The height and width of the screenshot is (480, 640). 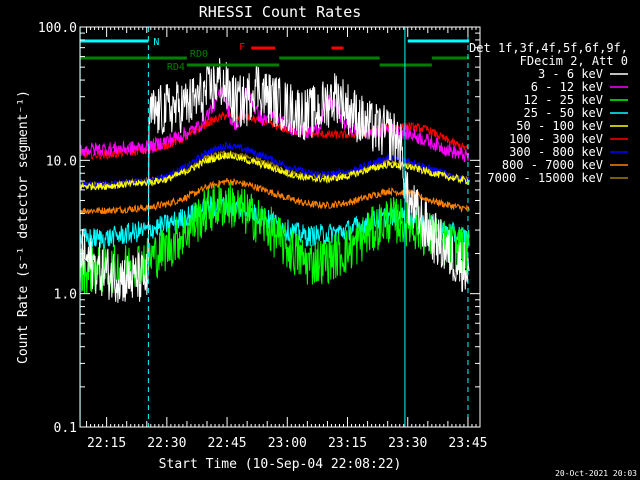 I want to click on x-tick-label-2: 22:45, so click(x=227, y=443).